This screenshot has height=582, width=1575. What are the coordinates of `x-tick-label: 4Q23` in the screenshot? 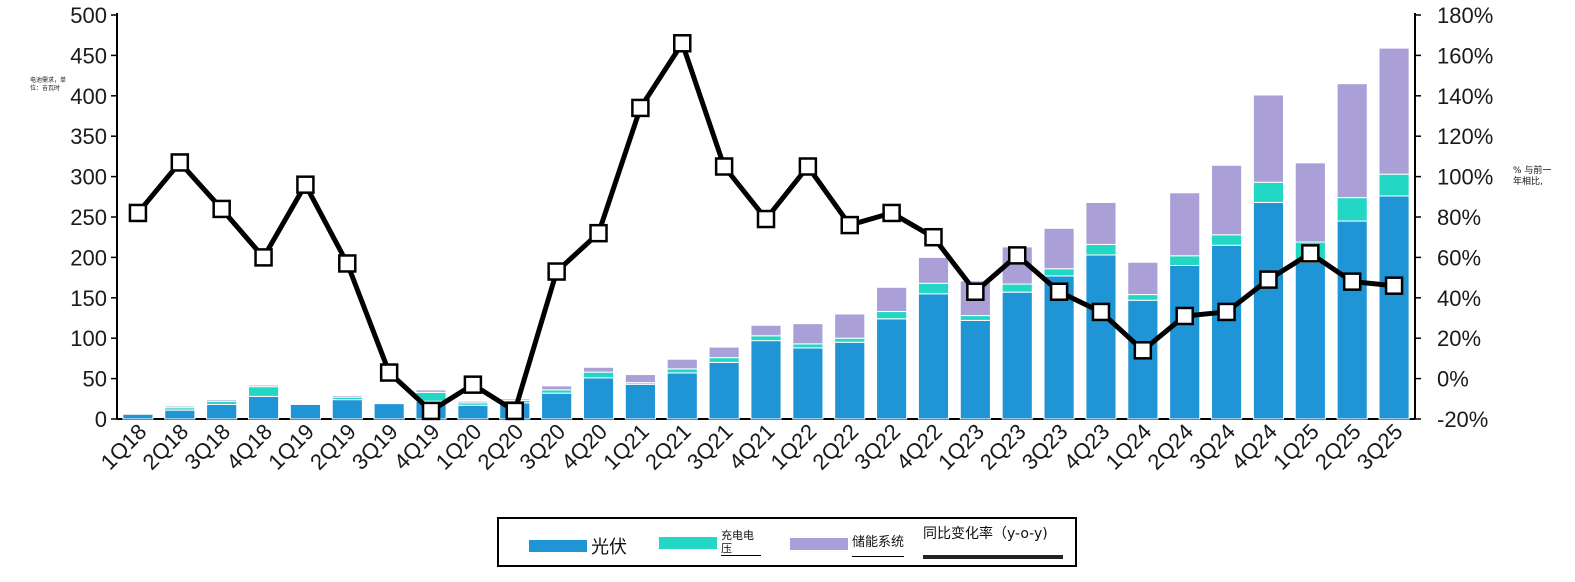 It's located at (1087, 447).